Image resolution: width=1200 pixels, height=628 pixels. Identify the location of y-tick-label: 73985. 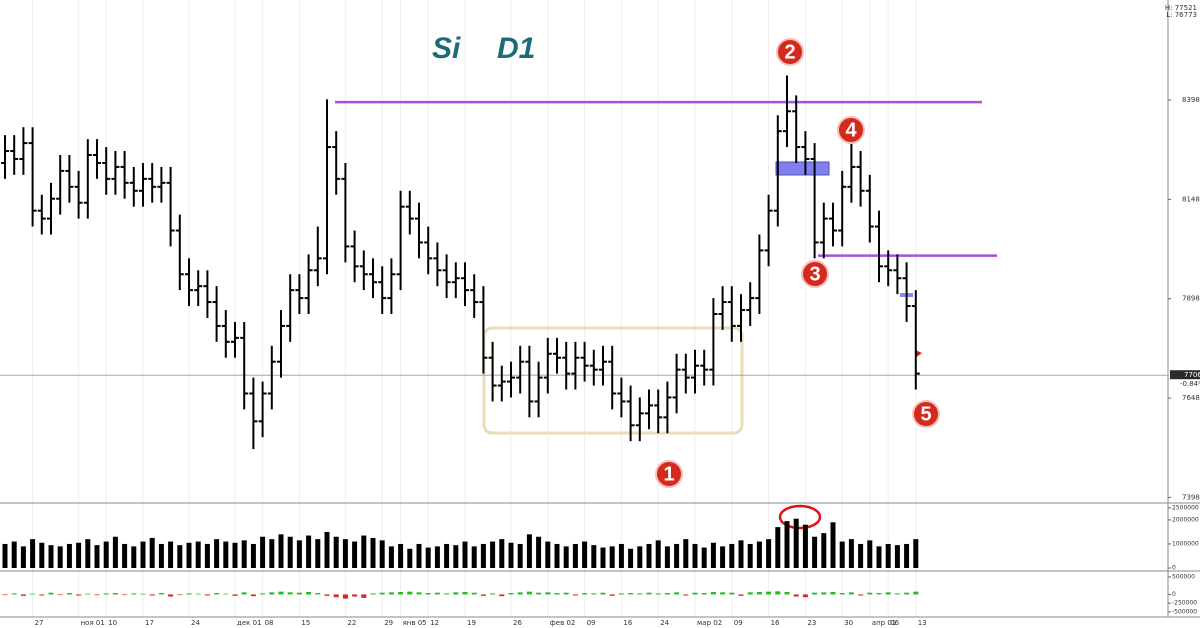
(1191, 497).